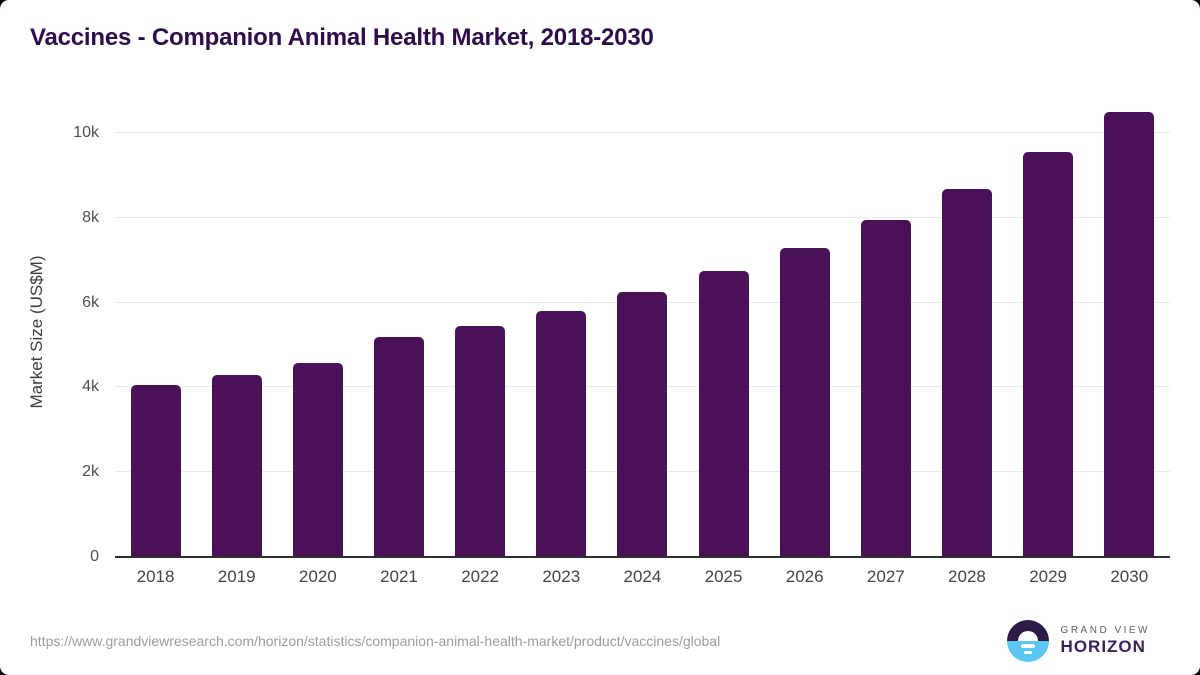 Image resolution: width=1200 pixels, height=675 pixels. Describe the element at coordinates (155, 471) in the screenshot. I see `bar-2018` at that location.